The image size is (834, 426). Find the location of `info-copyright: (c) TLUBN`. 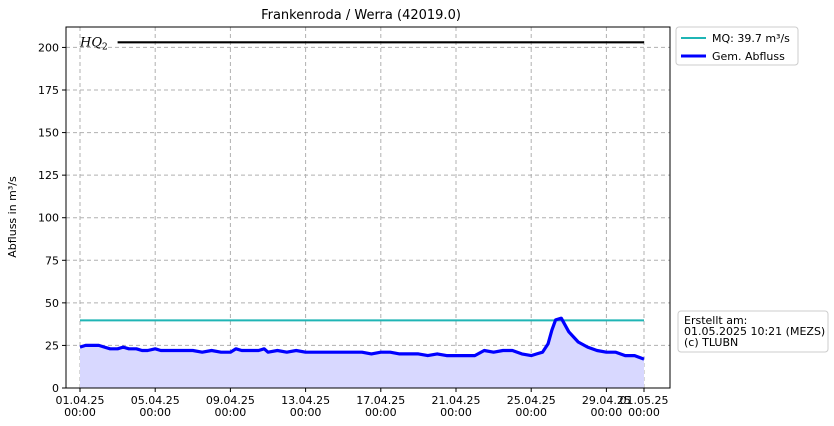

info-copyright: (c) TLUBN is located at coordinates (711, 342).